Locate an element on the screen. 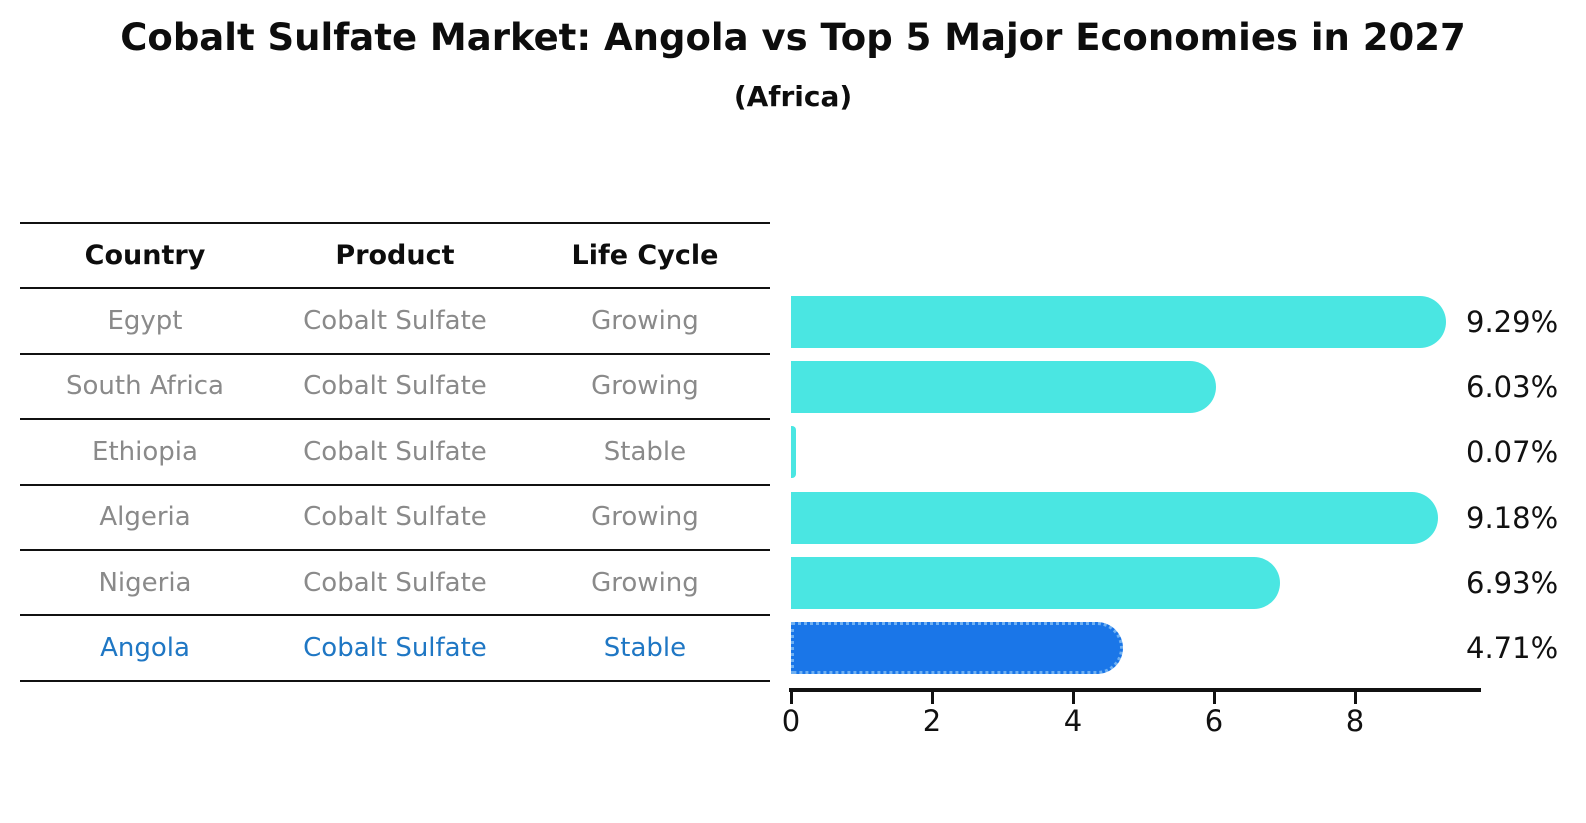 The image size is (1586, 823). table-cell-country: Angola is located at coordinates (145, 648).